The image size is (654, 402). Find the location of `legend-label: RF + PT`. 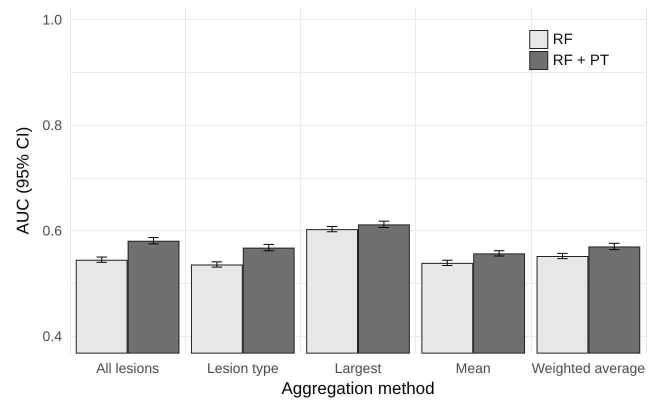

legend-label: RF + PT is located at coordinates (581, 60).